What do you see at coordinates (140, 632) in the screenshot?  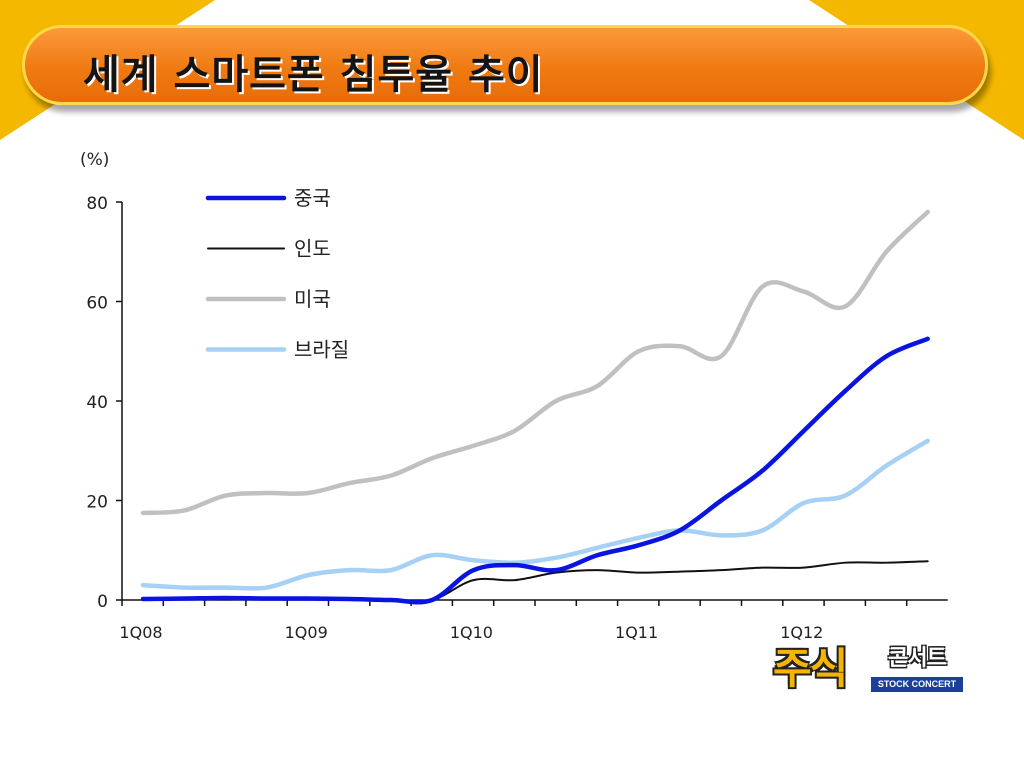 I see `x-tick-label: 1Q08` at bounding box center [140, 632].